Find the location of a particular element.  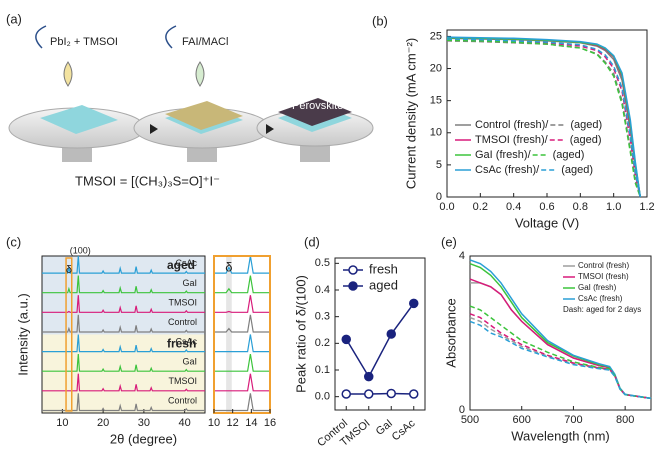

x-tick-label: 30 is located at coordinates (144, 423).